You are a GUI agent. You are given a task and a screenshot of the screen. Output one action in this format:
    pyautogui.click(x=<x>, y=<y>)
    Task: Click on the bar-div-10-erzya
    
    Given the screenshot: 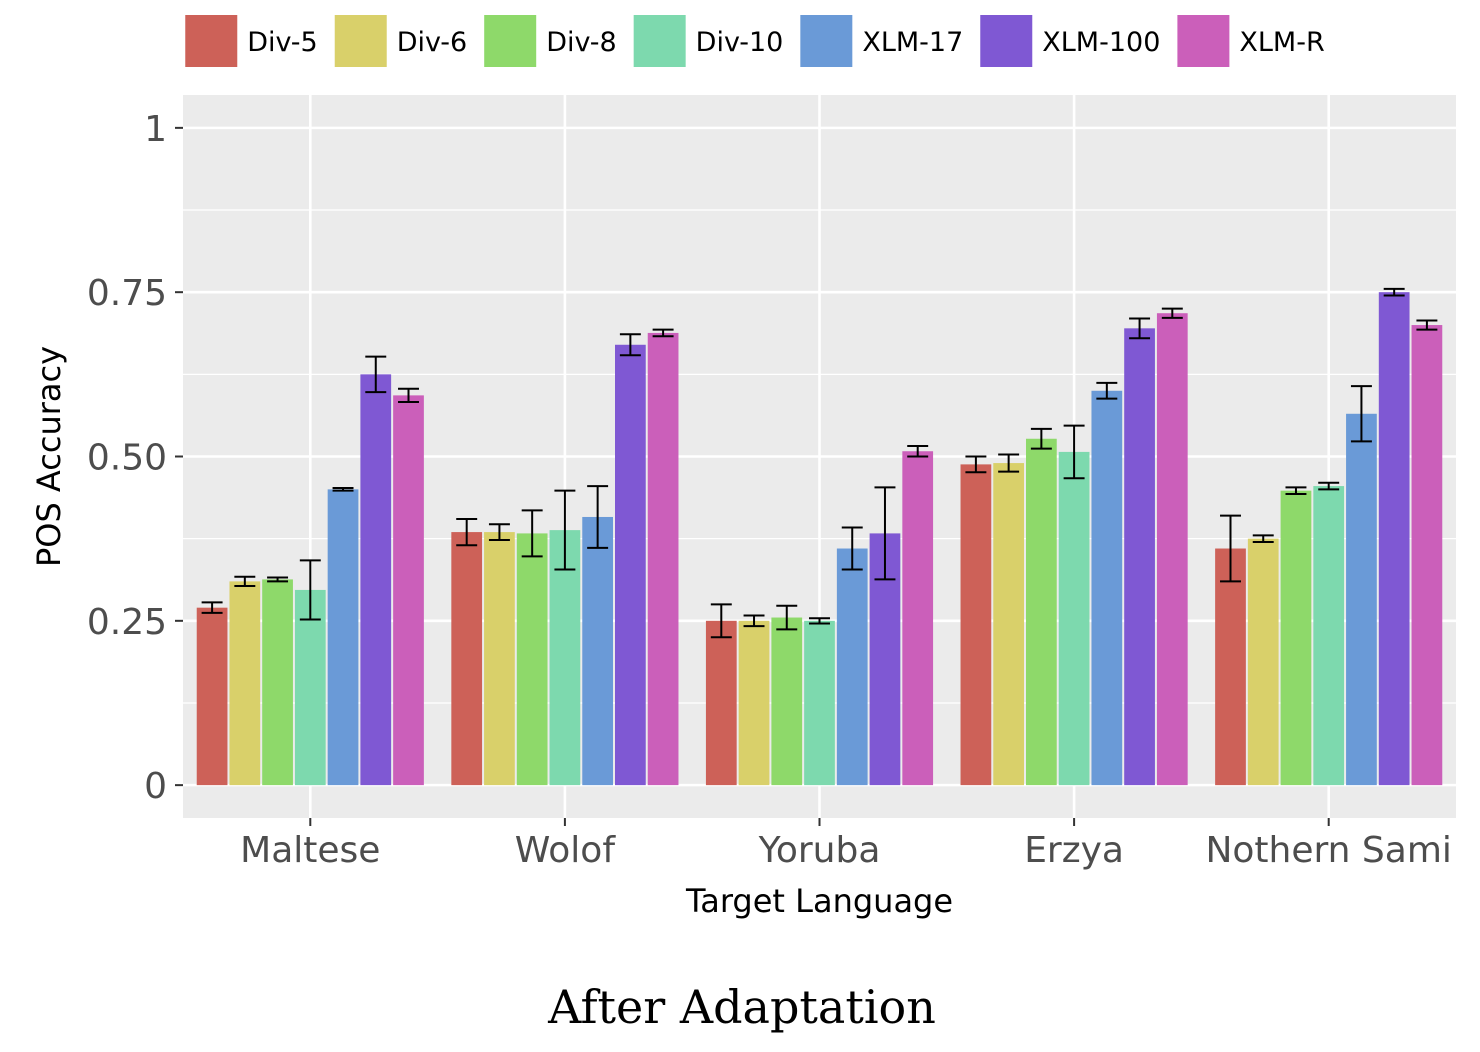 What is the action you would take?
    pyautogui.click(x=1074, y=618)
    